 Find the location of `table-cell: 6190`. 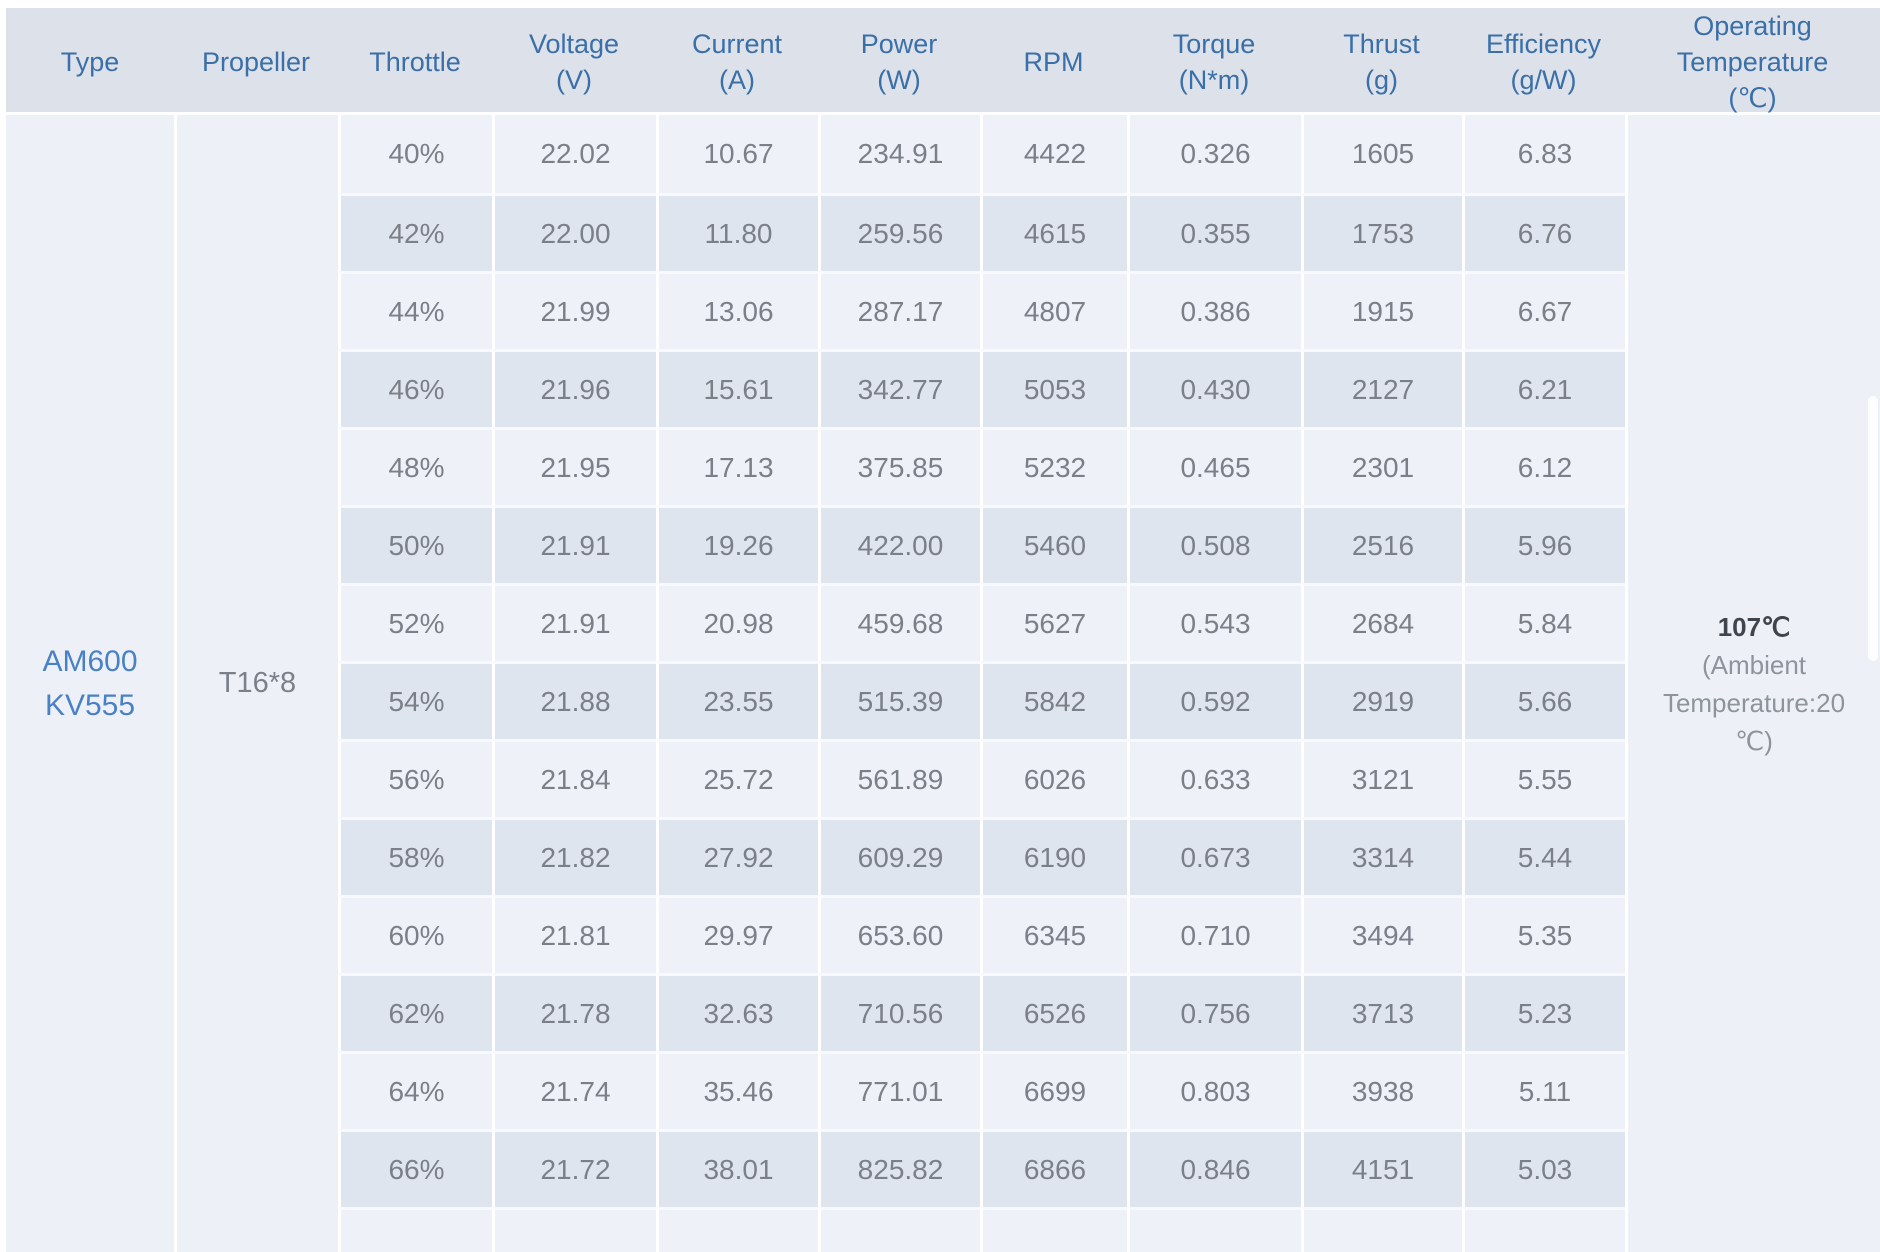

table-cell: 6190 is located at coordinates (1053, 856).